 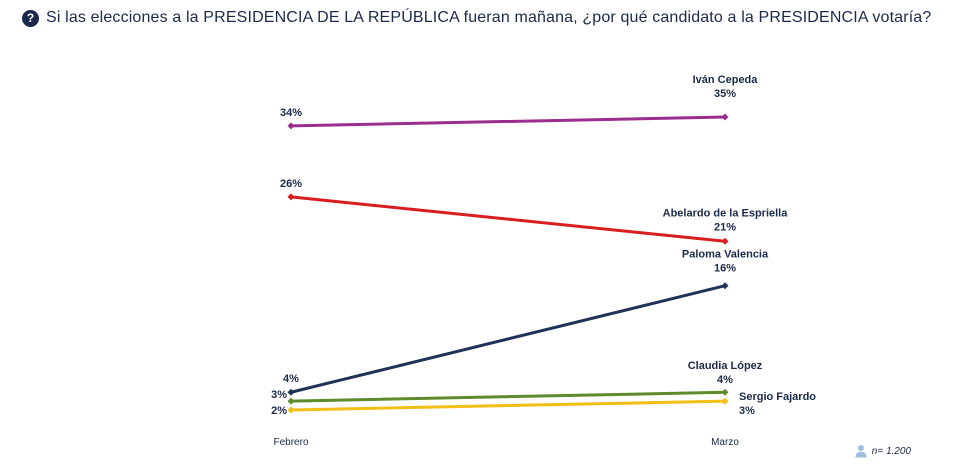 I want to click on series-name-label: Paloma Valencia, so click(x=725, y=255).